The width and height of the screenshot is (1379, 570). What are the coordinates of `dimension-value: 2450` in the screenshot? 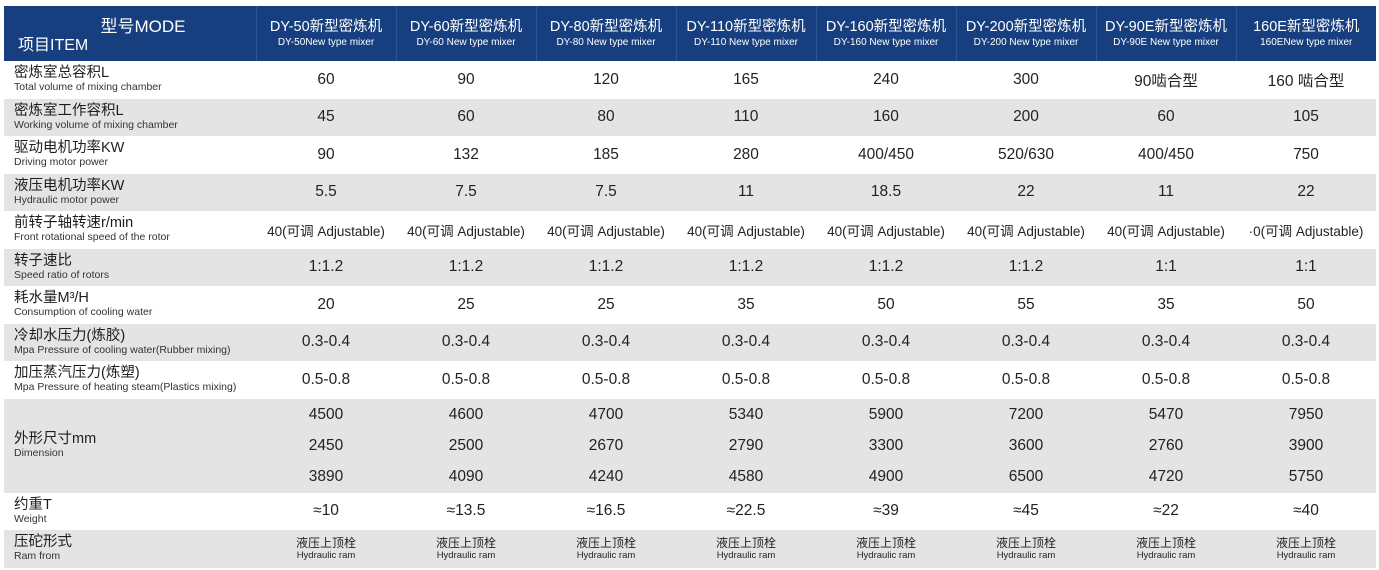 It's located at (326, 445).